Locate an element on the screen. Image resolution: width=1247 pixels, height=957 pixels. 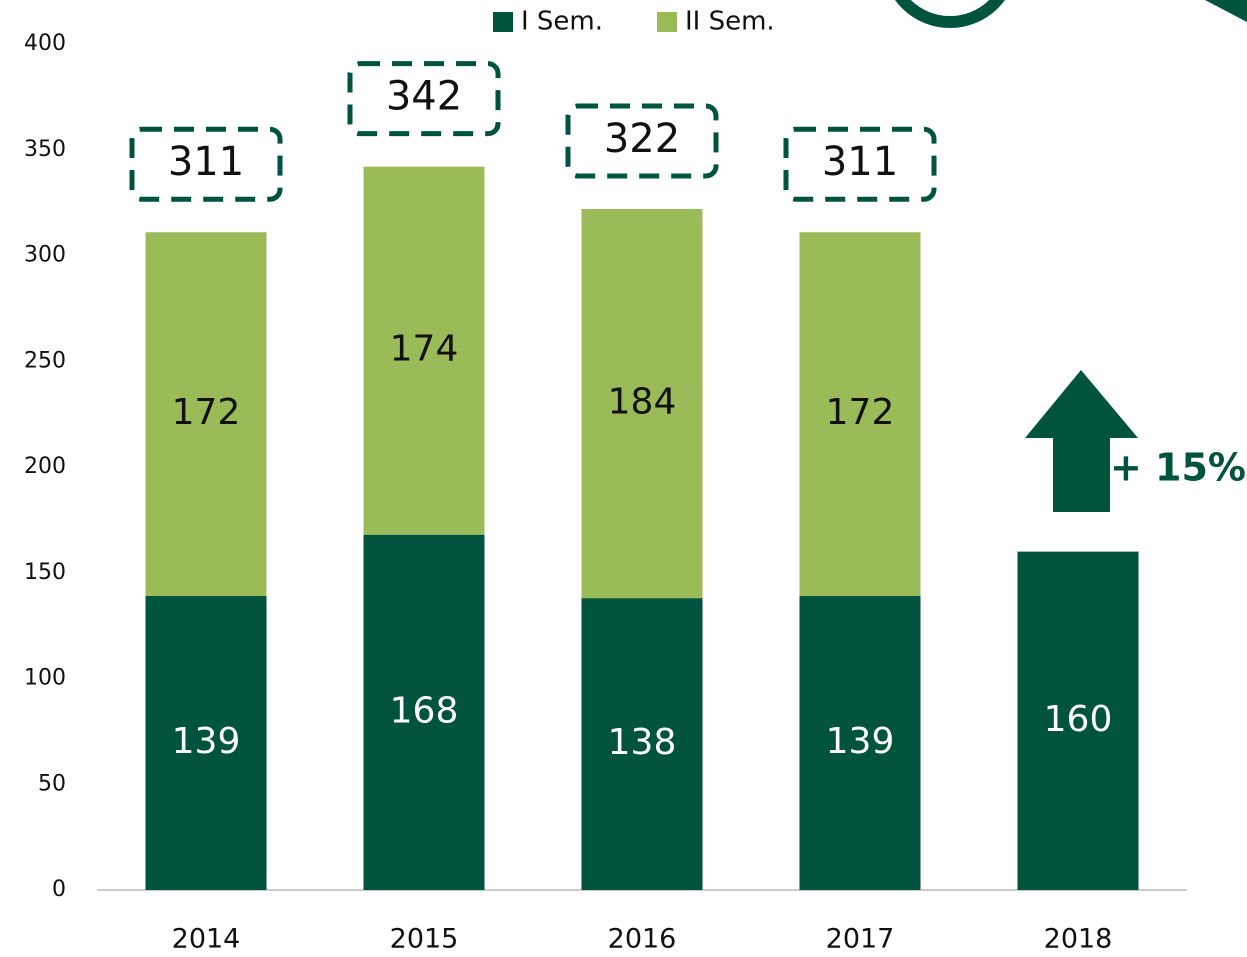
annotation: + 15% is located at coordinates (1178, 468).